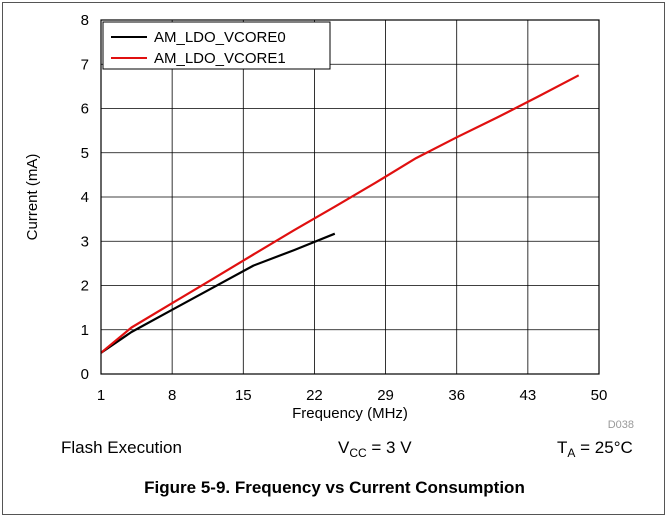 The width and height of the screenshot is (669, 519). What do you see at coordinates (85, 197) in the screenshot?
I see `y-tick-label: 4` at bounding box center [85, 197].